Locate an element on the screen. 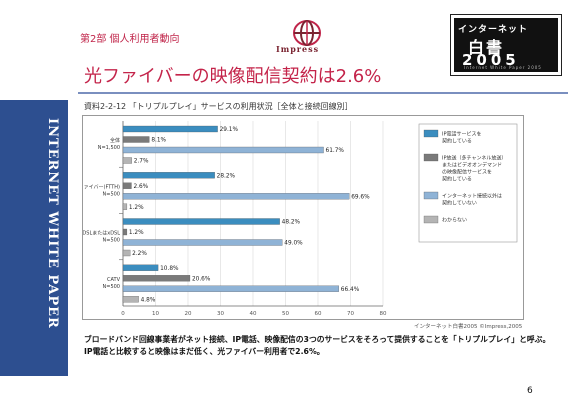  bar-value-label: 28.2% is located at coordinates (226, 176).